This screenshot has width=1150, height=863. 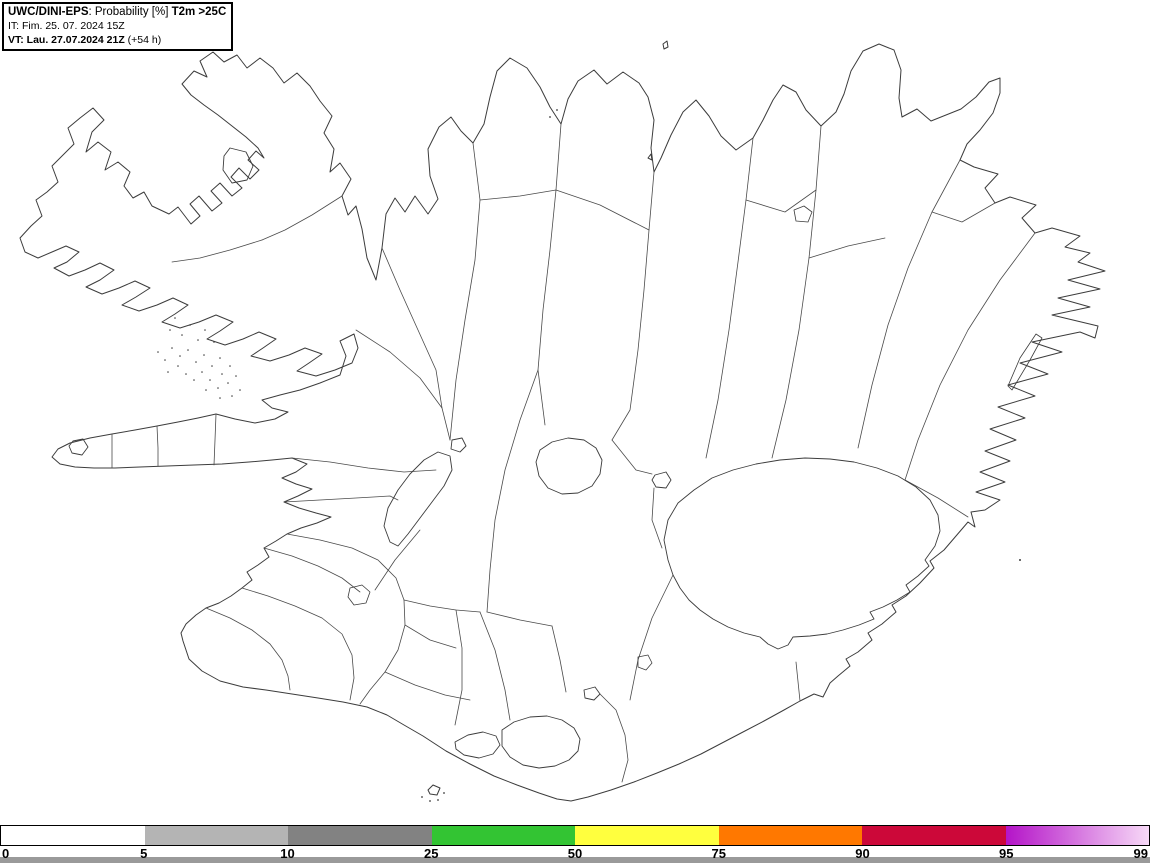 I want to click on langjokull-outline, so click(x=418, y=499).